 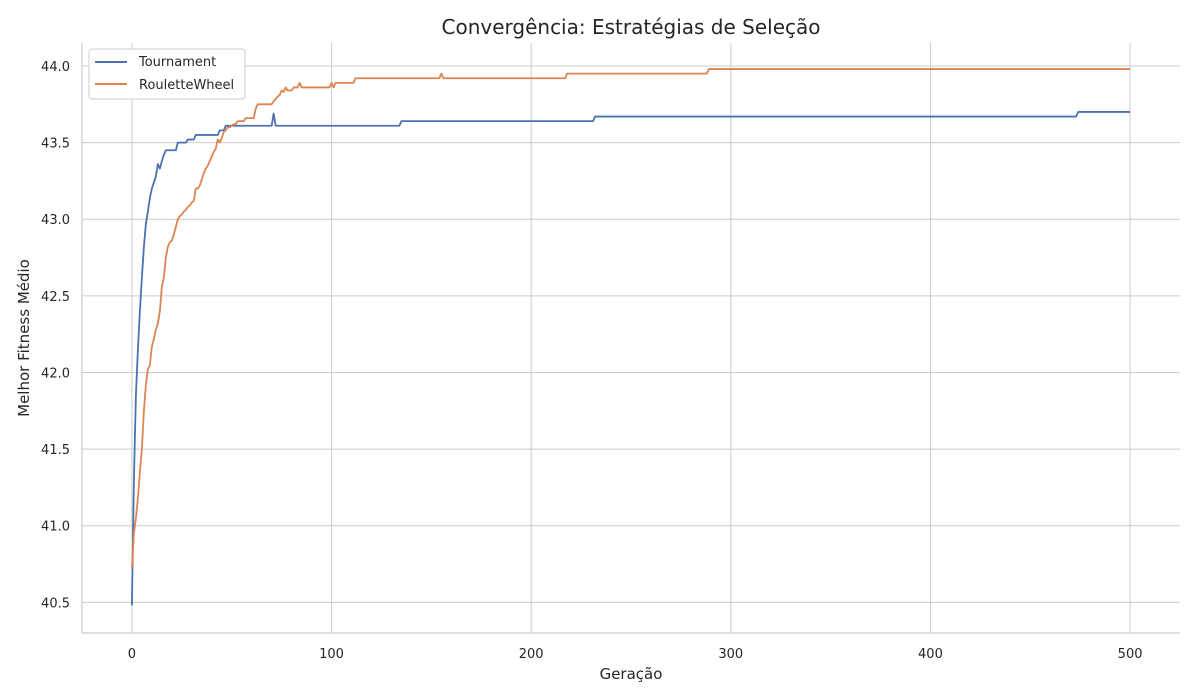 I want to click on y-tick-label: 43.0, so click(x=55, y=220).